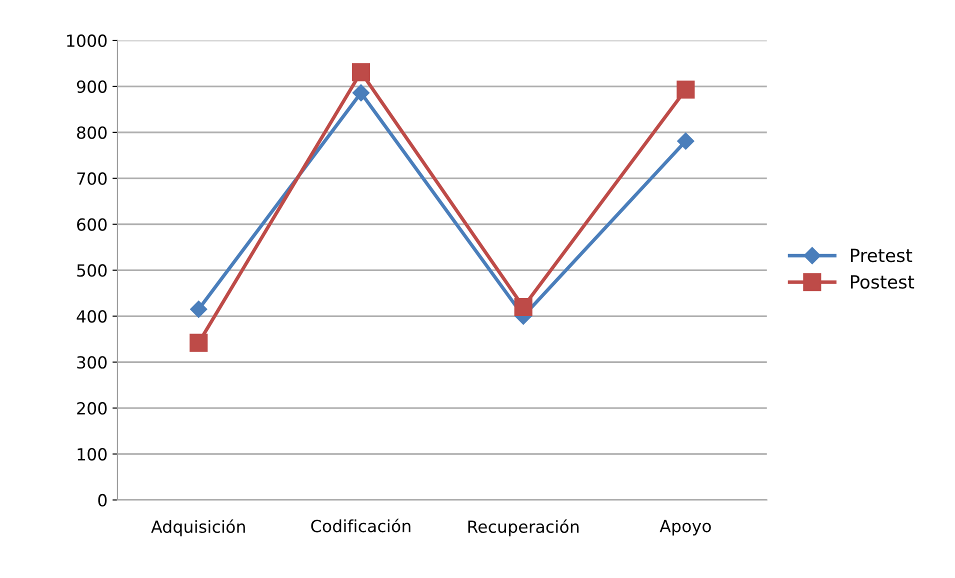 This screenshot has width=955, height=578. I want to click on y-tick-label: 600, so click(92, 224).